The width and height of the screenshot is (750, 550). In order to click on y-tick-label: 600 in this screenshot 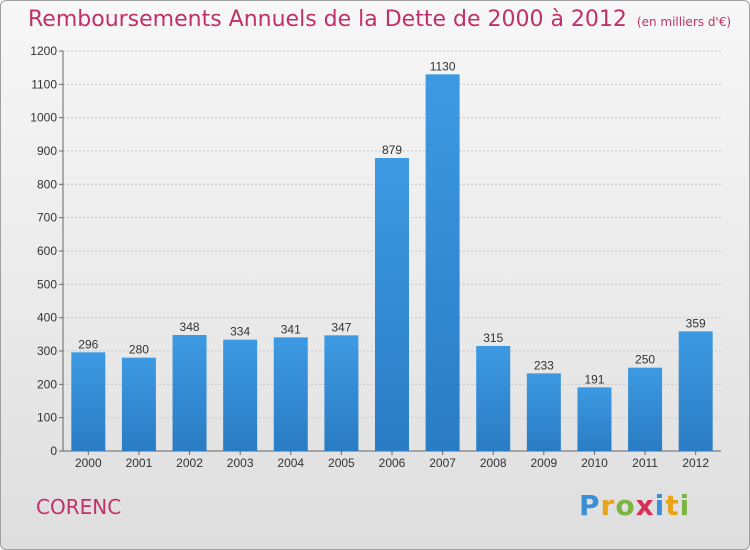, I will do `click(47, 251)`.